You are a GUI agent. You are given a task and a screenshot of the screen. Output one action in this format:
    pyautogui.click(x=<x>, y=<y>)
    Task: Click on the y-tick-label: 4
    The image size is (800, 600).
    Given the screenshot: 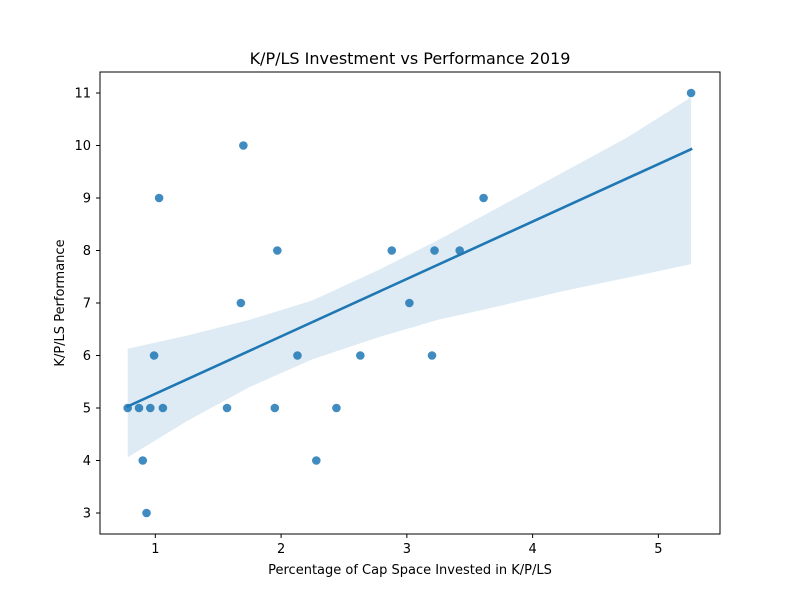 What is the action you would take?
    pyautogui.click(x=87, y=461)
    